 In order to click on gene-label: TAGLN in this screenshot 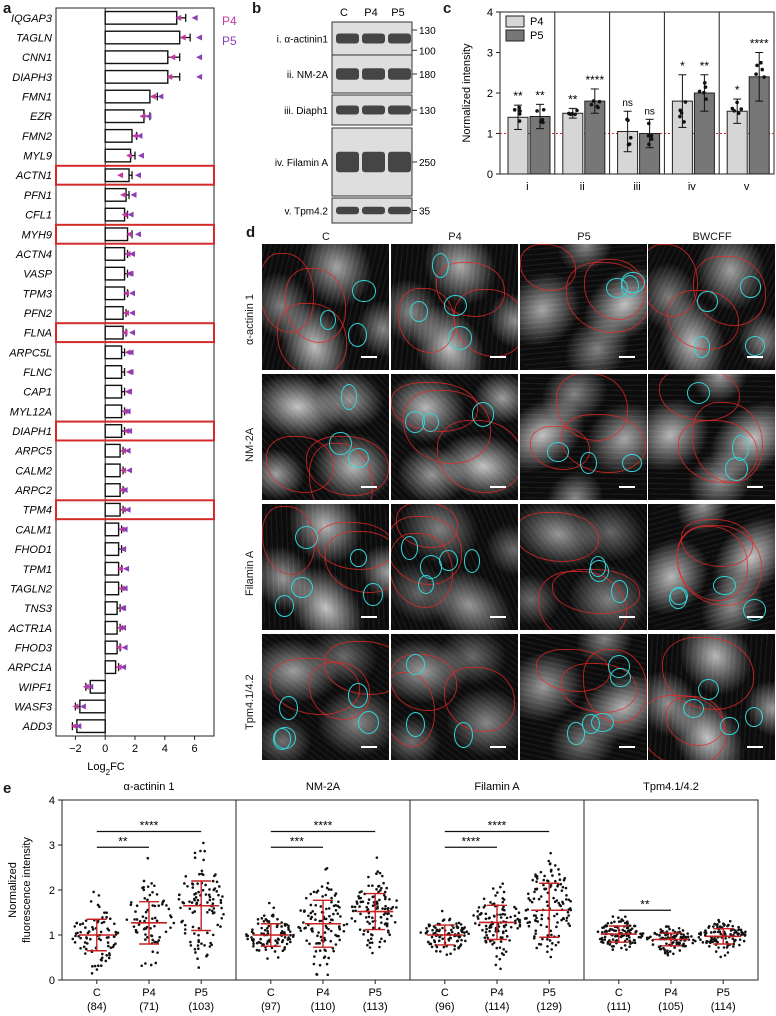, I will do `click(34, 39)`.